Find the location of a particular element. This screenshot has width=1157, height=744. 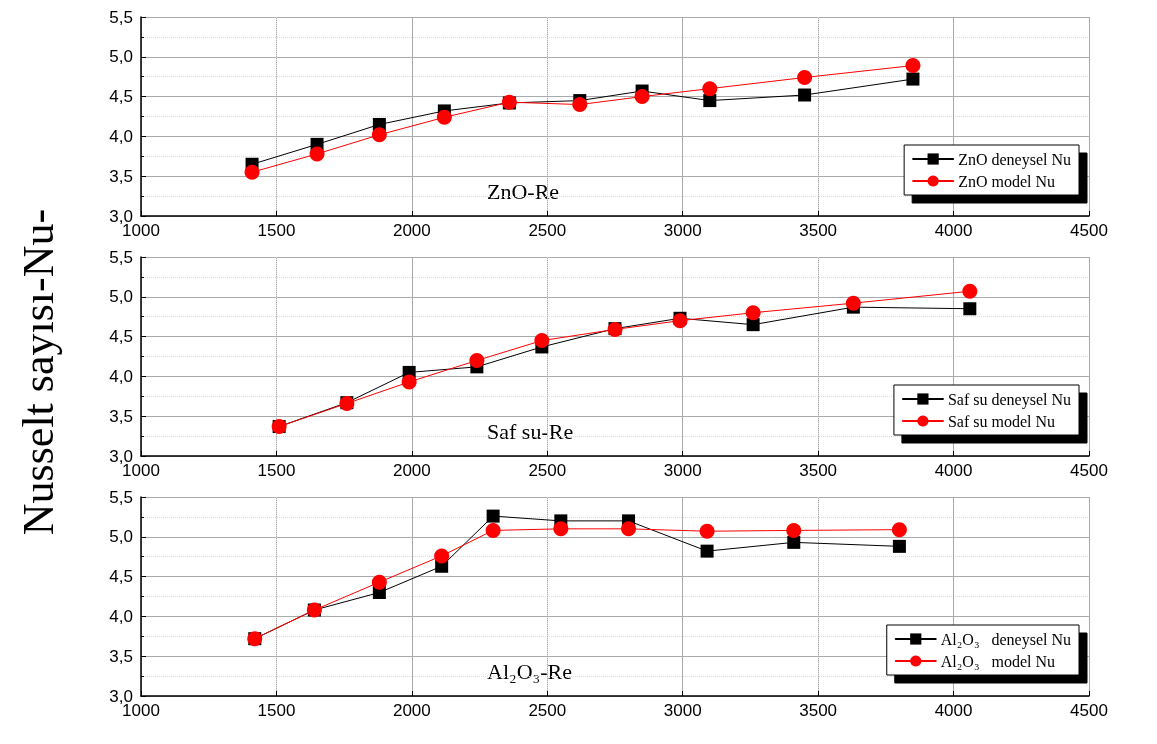

legend-label: Al₂O₃ model Nu is located at coordinates (998, 661).